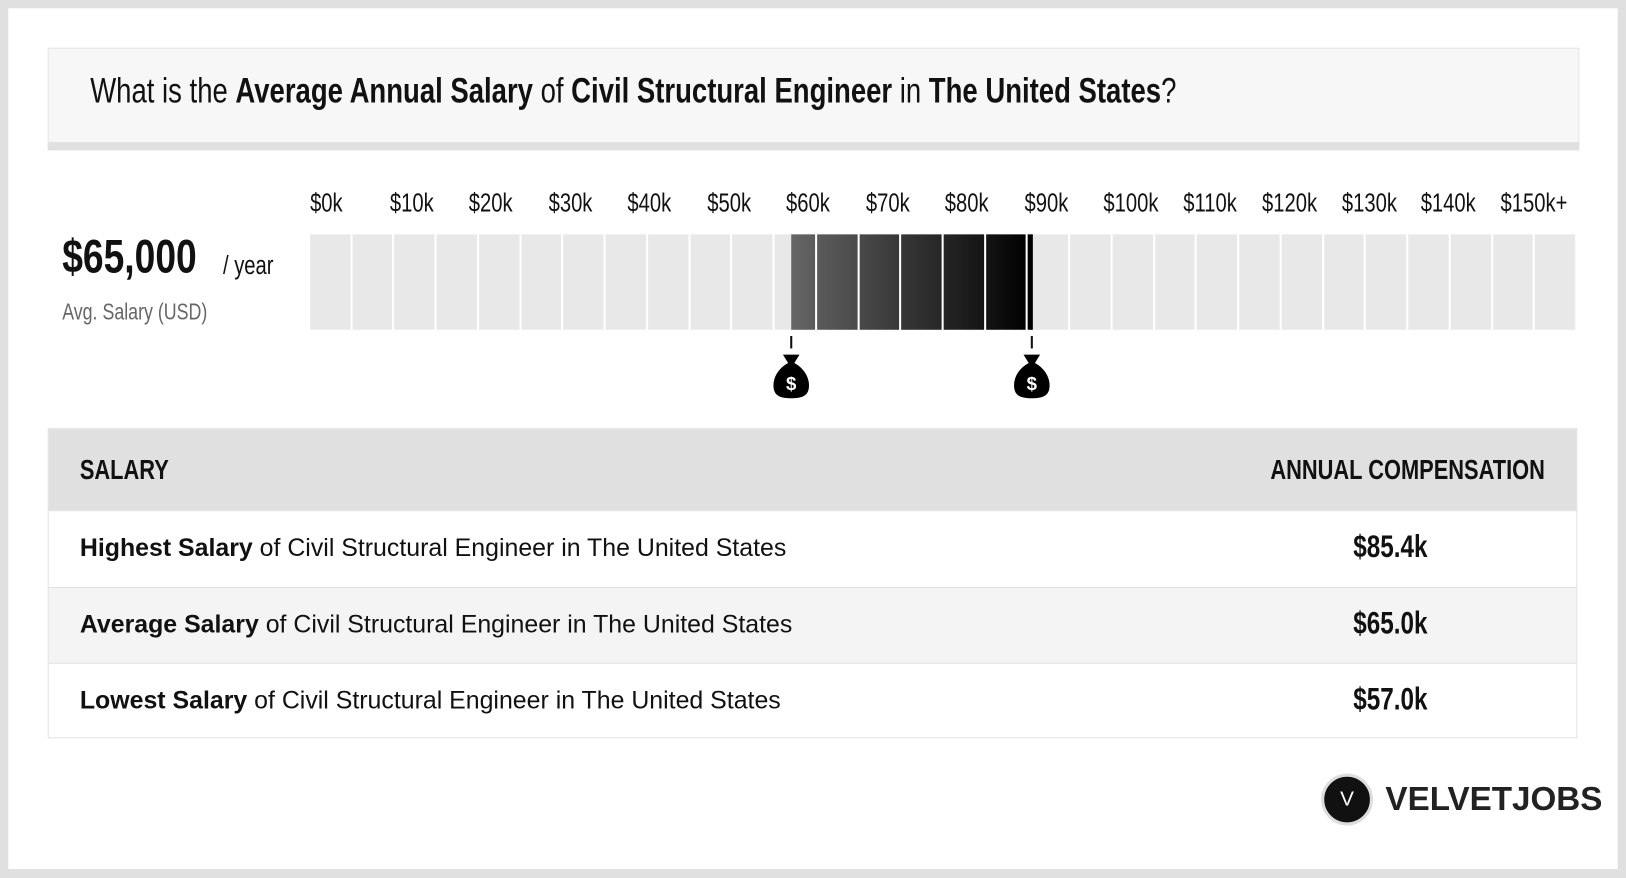  Describe the element at coordinates (552, 91) in the screenshot. I see `title-text: of` at that location.